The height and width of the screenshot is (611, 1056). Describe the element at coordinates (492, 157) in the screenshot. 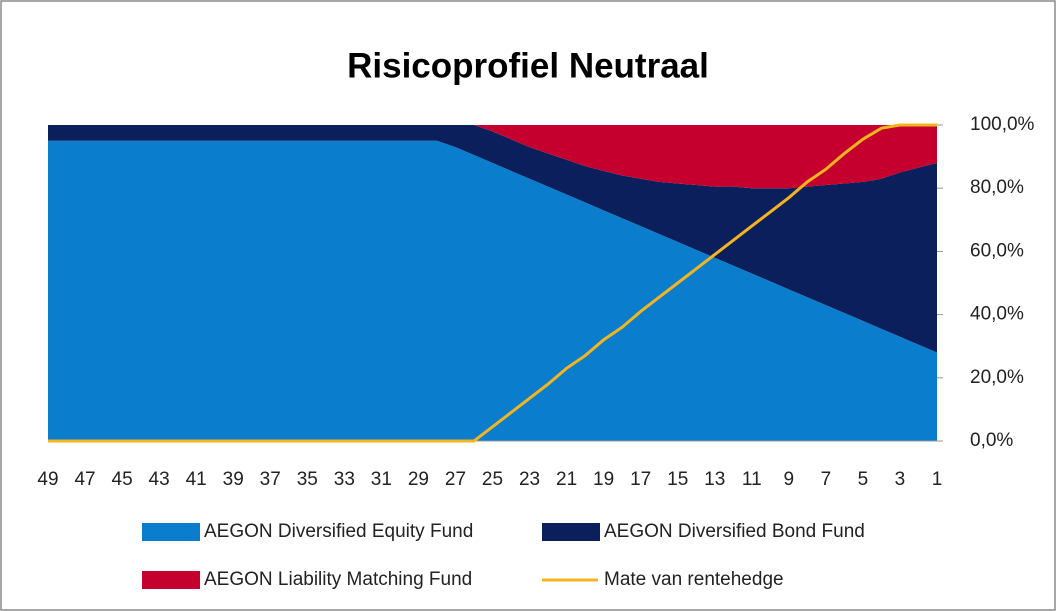

I see `area` at that location.